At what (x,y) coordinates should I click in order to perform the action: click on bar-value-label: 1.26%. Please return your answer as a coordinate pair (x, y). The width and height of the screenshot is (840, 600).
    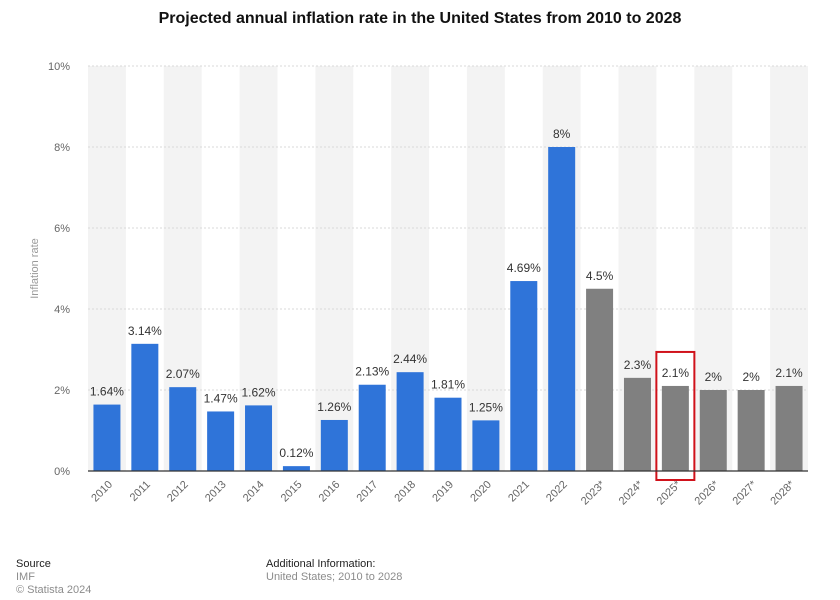
    Looking at the image, I should click on (334, 407).